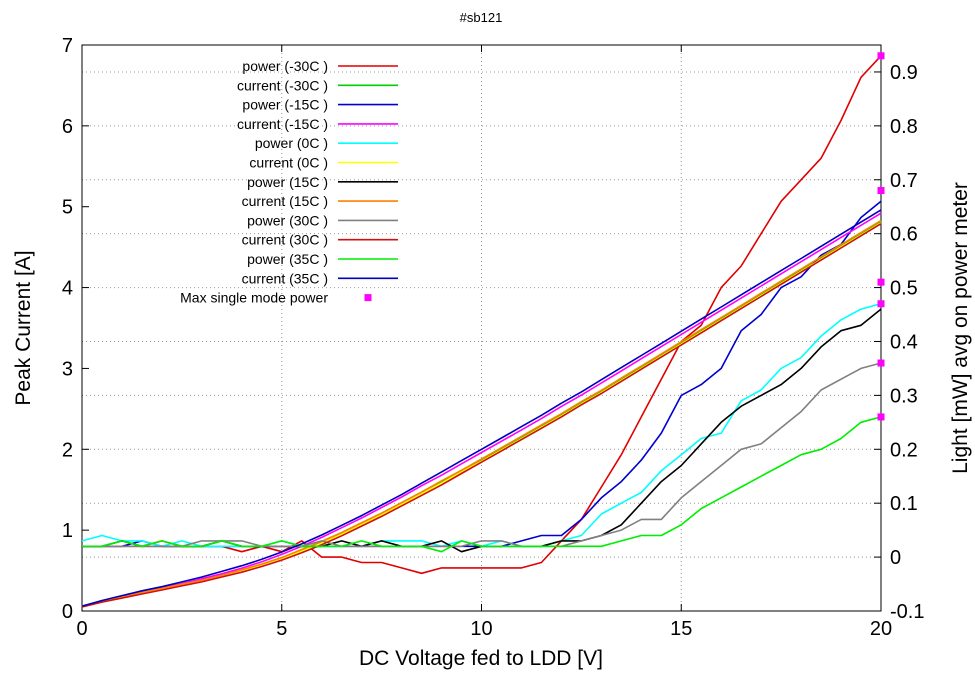 The width and height of the screenshot is (975, 674). Describe the element at coordinates (288, 163) in the screenshot. I see `legend-label: current (0C )` at that location.